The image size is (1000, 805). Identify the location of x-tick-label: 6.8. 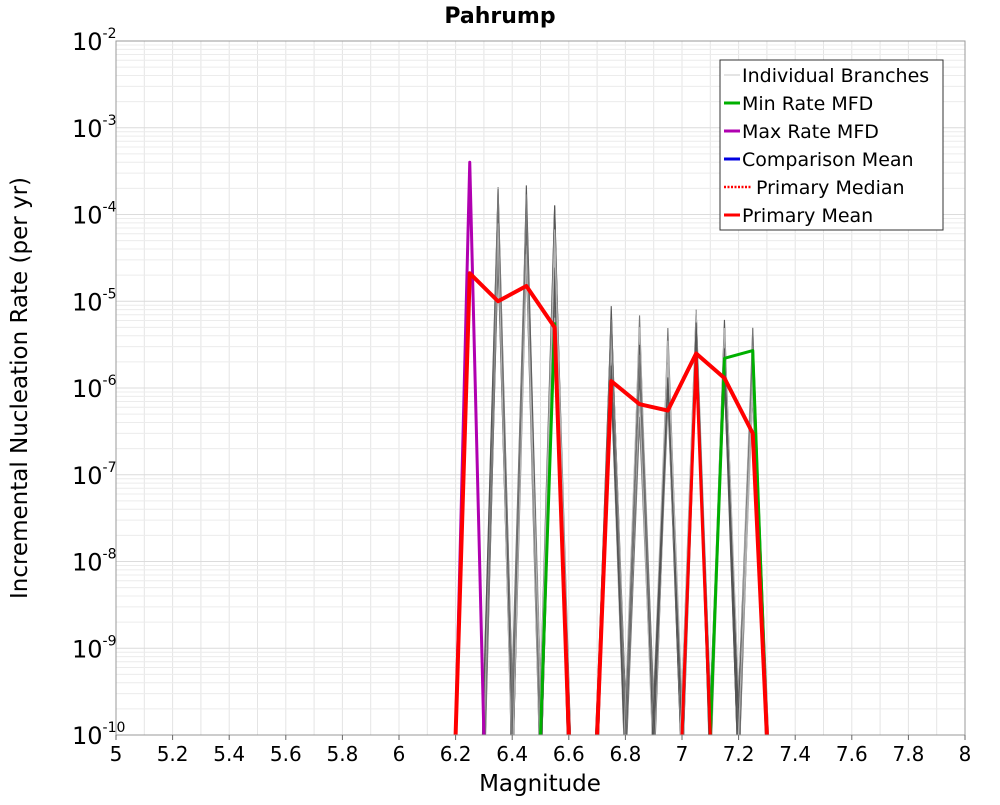
(625, 754).